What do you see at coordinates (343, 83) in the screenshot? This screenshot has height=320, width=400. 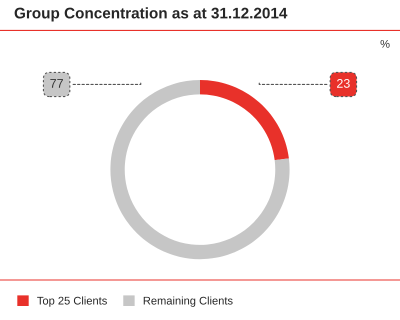 I see `data-label: 23` at bounding box center [343, 83].